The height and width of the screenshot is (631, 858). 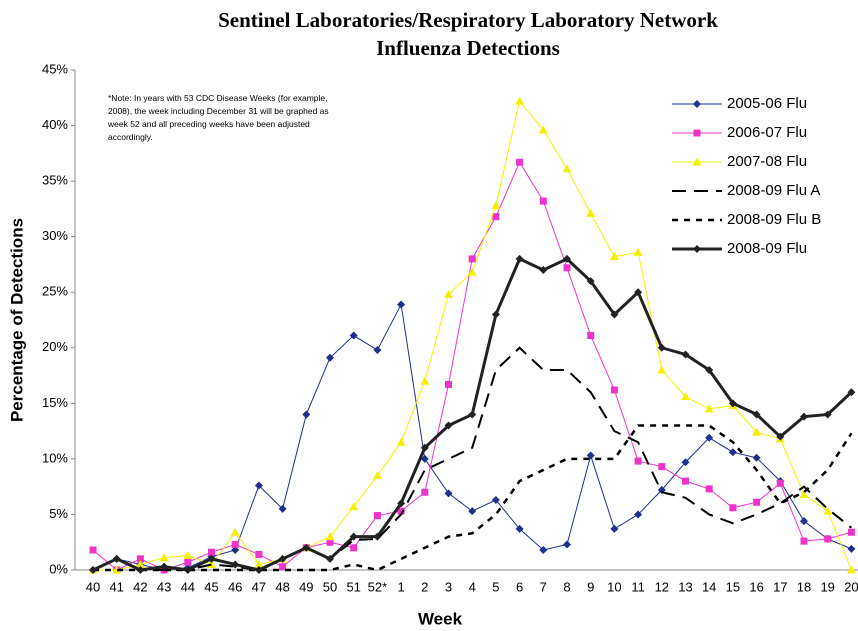 What do you see at coordinates (590, 586) in the screenshot?
I see `x-tick-label: 9` at bounding box center [590, 586].